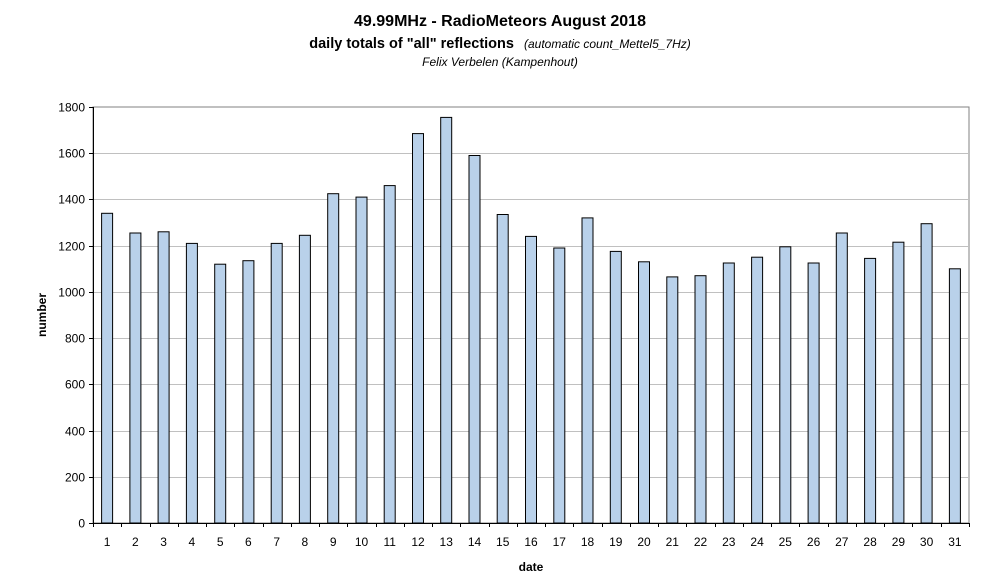 This screenshot has height=588, width=1003. I want to click on y-tick-label: 1600, so click(71, 154).